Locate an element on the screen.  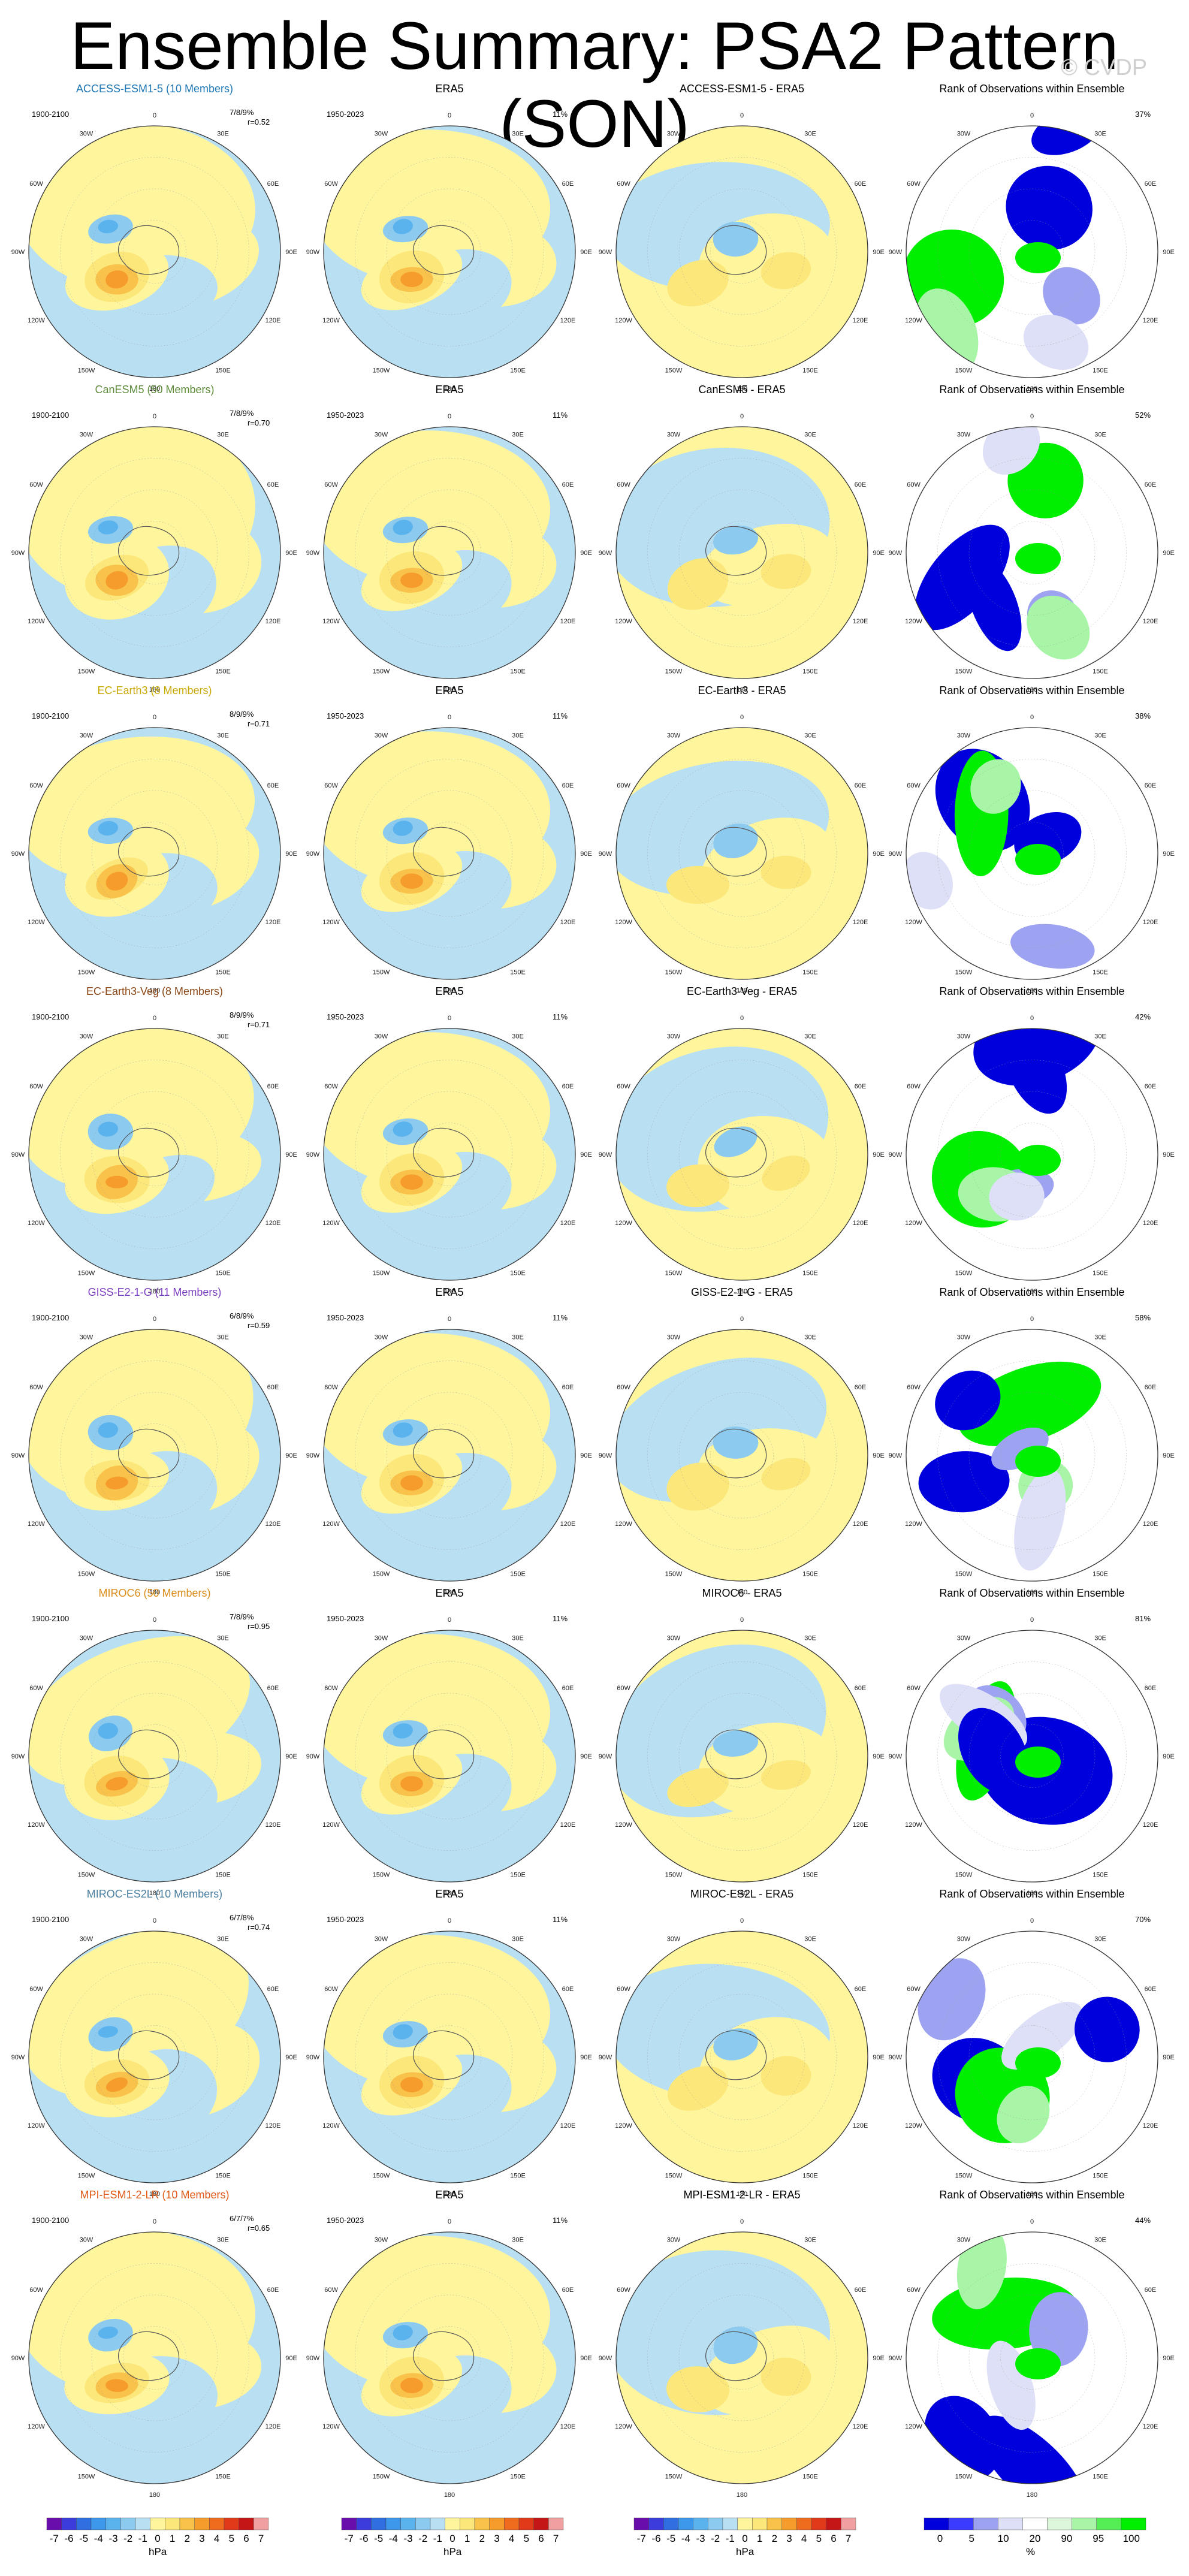
rank-percent: 70% is located at coordinates (1143, 1920).